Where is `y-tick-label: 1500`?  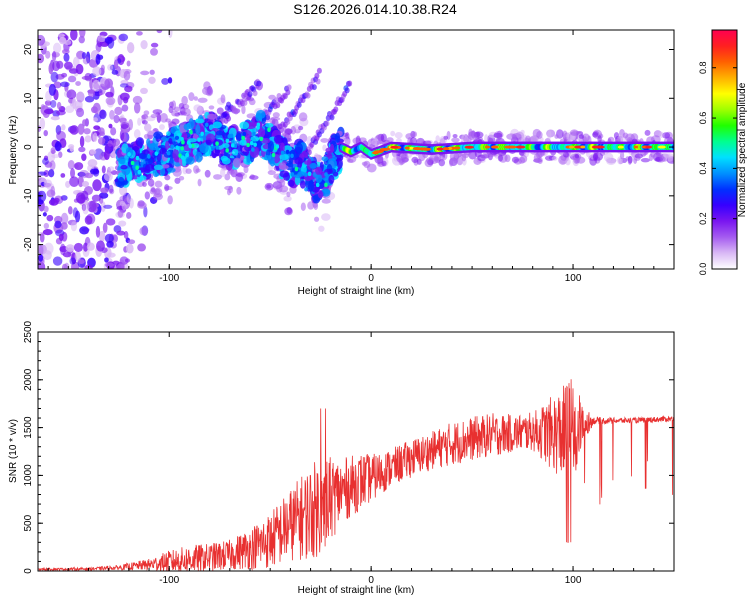
y-tick-label: 1500 is located at coordinates (28, 427).